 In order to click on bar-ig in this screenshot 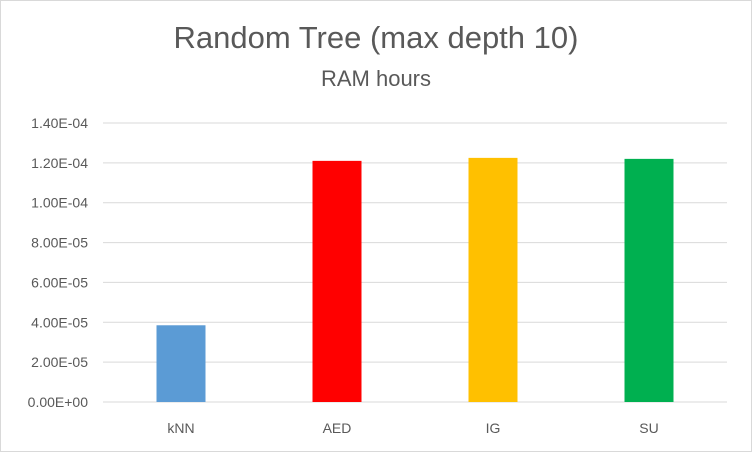, I will do `click(493, 279)`.